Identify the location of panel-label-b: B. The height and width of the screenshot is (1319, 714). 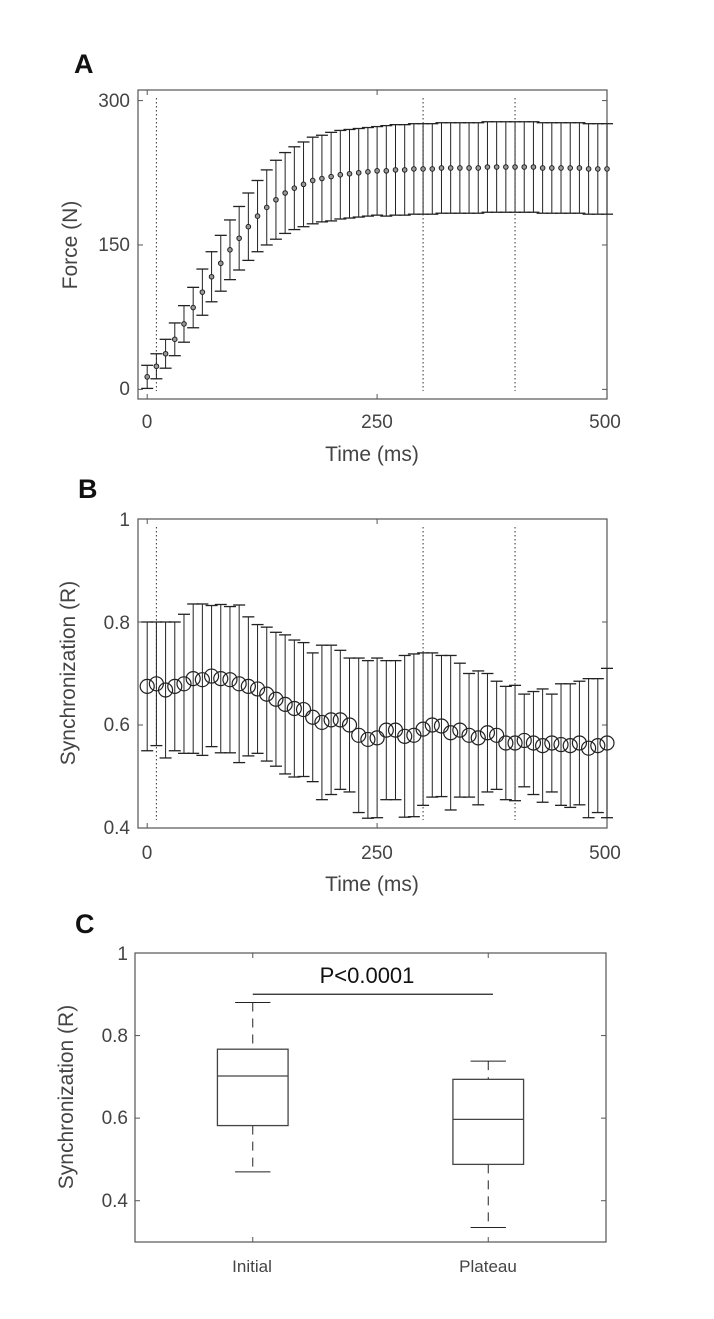
(88, 489).